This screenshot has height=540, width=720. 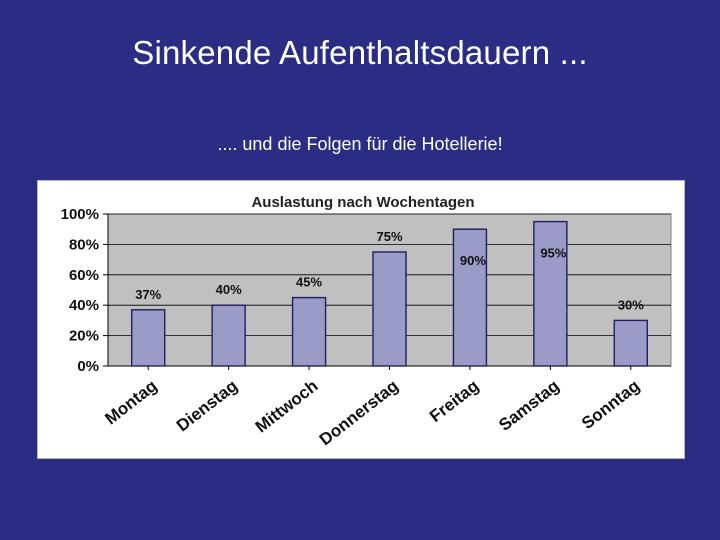 What do you see at coordinates (88, 366) in the screenshot?
I see `y-tick-label: 0%` at bounding box center [88, 366].